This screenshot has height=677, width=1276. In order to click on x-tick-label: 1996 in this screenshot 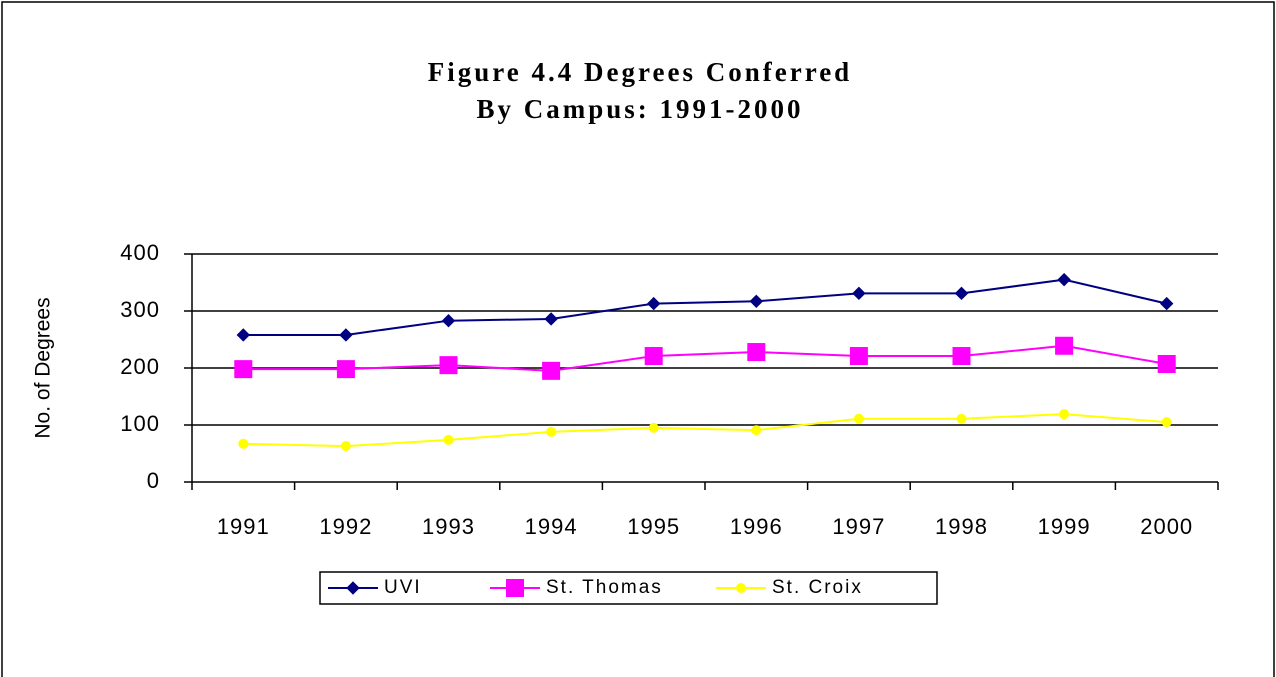, I will do `click(756, 526)`.